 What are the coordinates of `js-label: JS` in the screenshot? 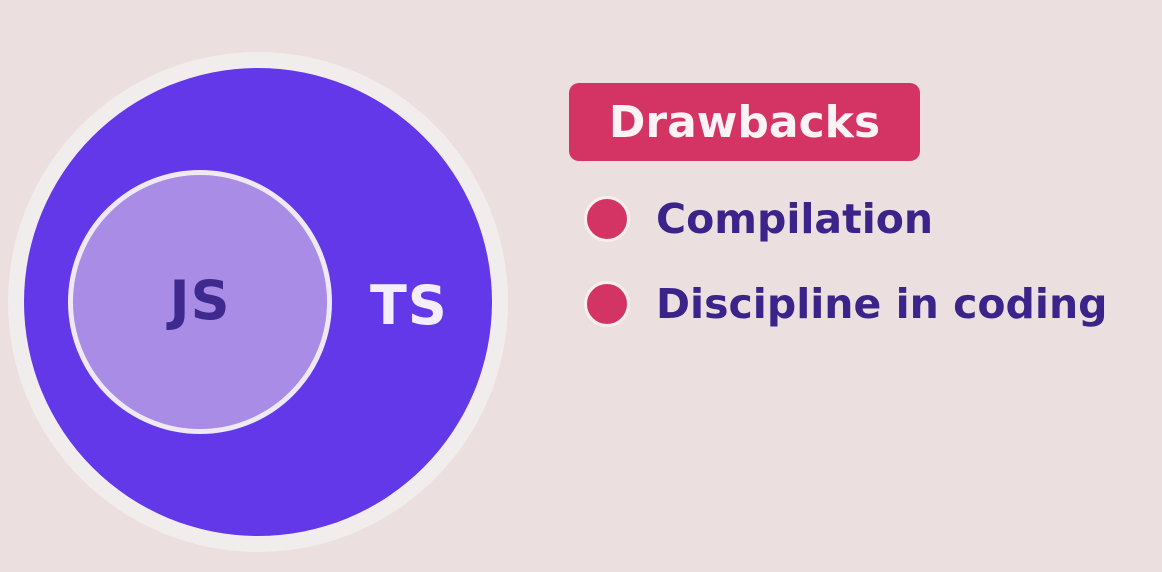 It's located at (200, 300).